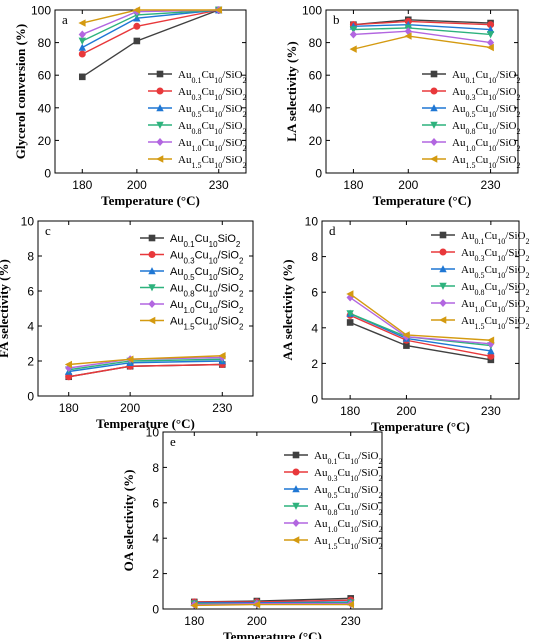  I want to click on panel-letter: e, so click(173, 441).